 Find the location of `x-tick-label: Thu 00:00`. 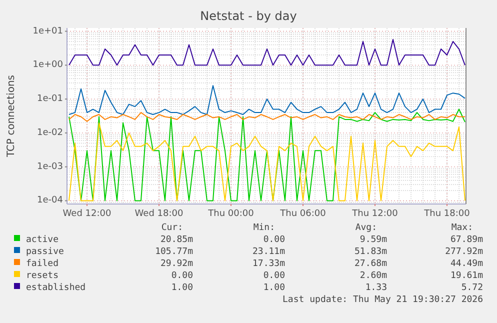

x-tick-label: Thu 00:00 is located at coordinates (230, 214).